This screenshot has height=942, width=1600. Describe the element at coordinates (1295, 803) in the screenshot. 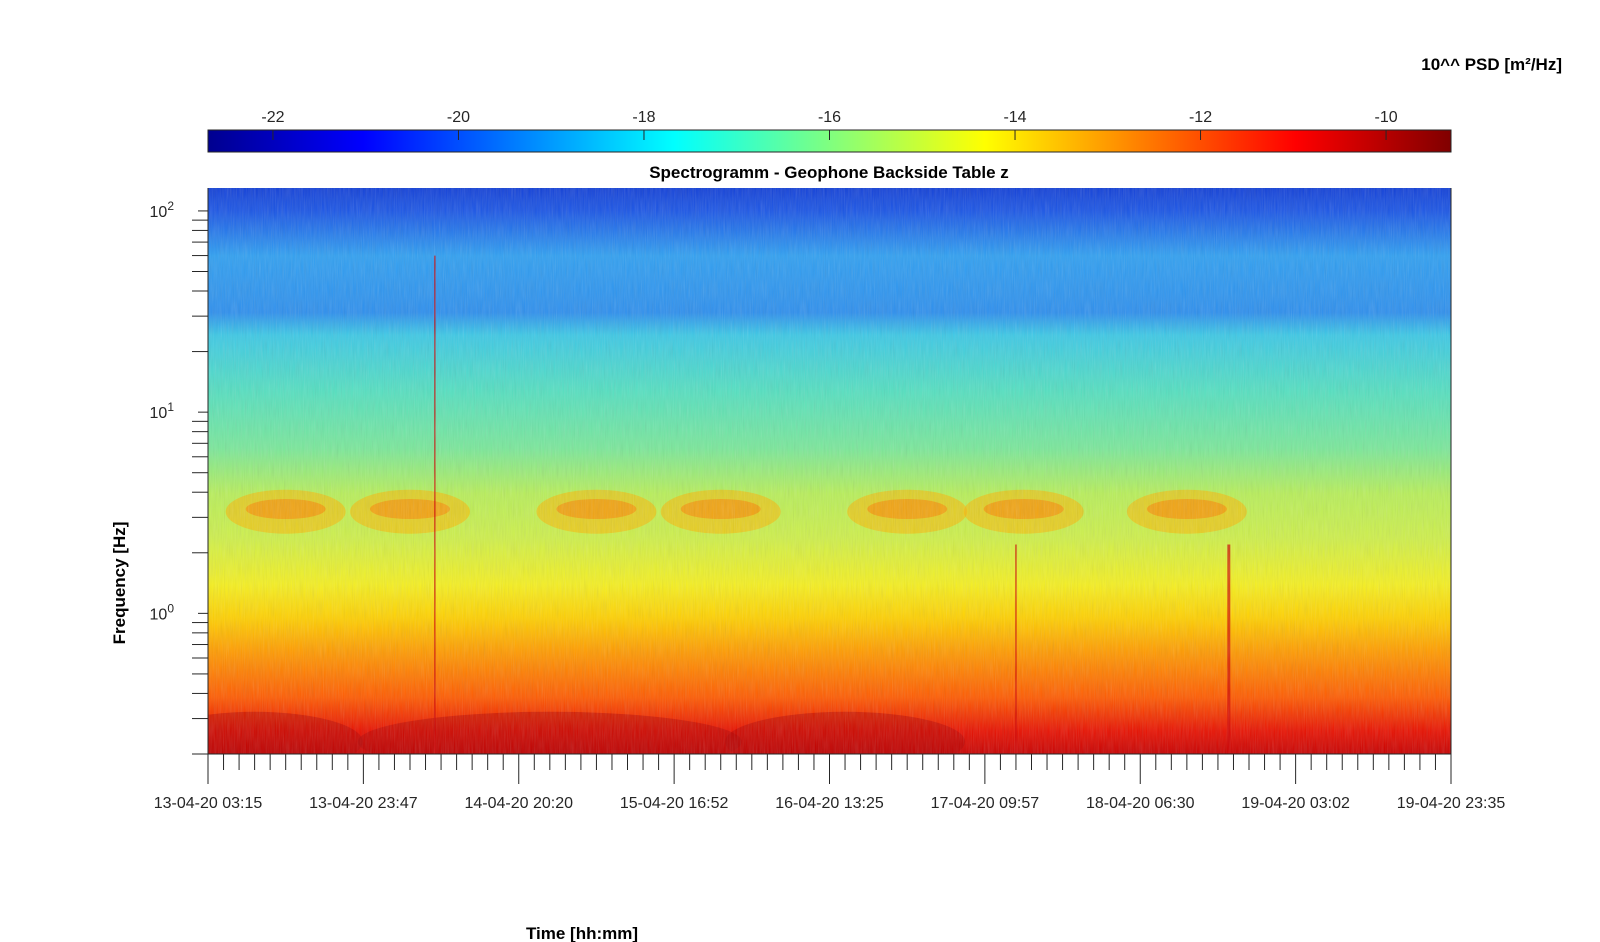

I see `x-tick-label: 19-04-20 03:02` at that location.